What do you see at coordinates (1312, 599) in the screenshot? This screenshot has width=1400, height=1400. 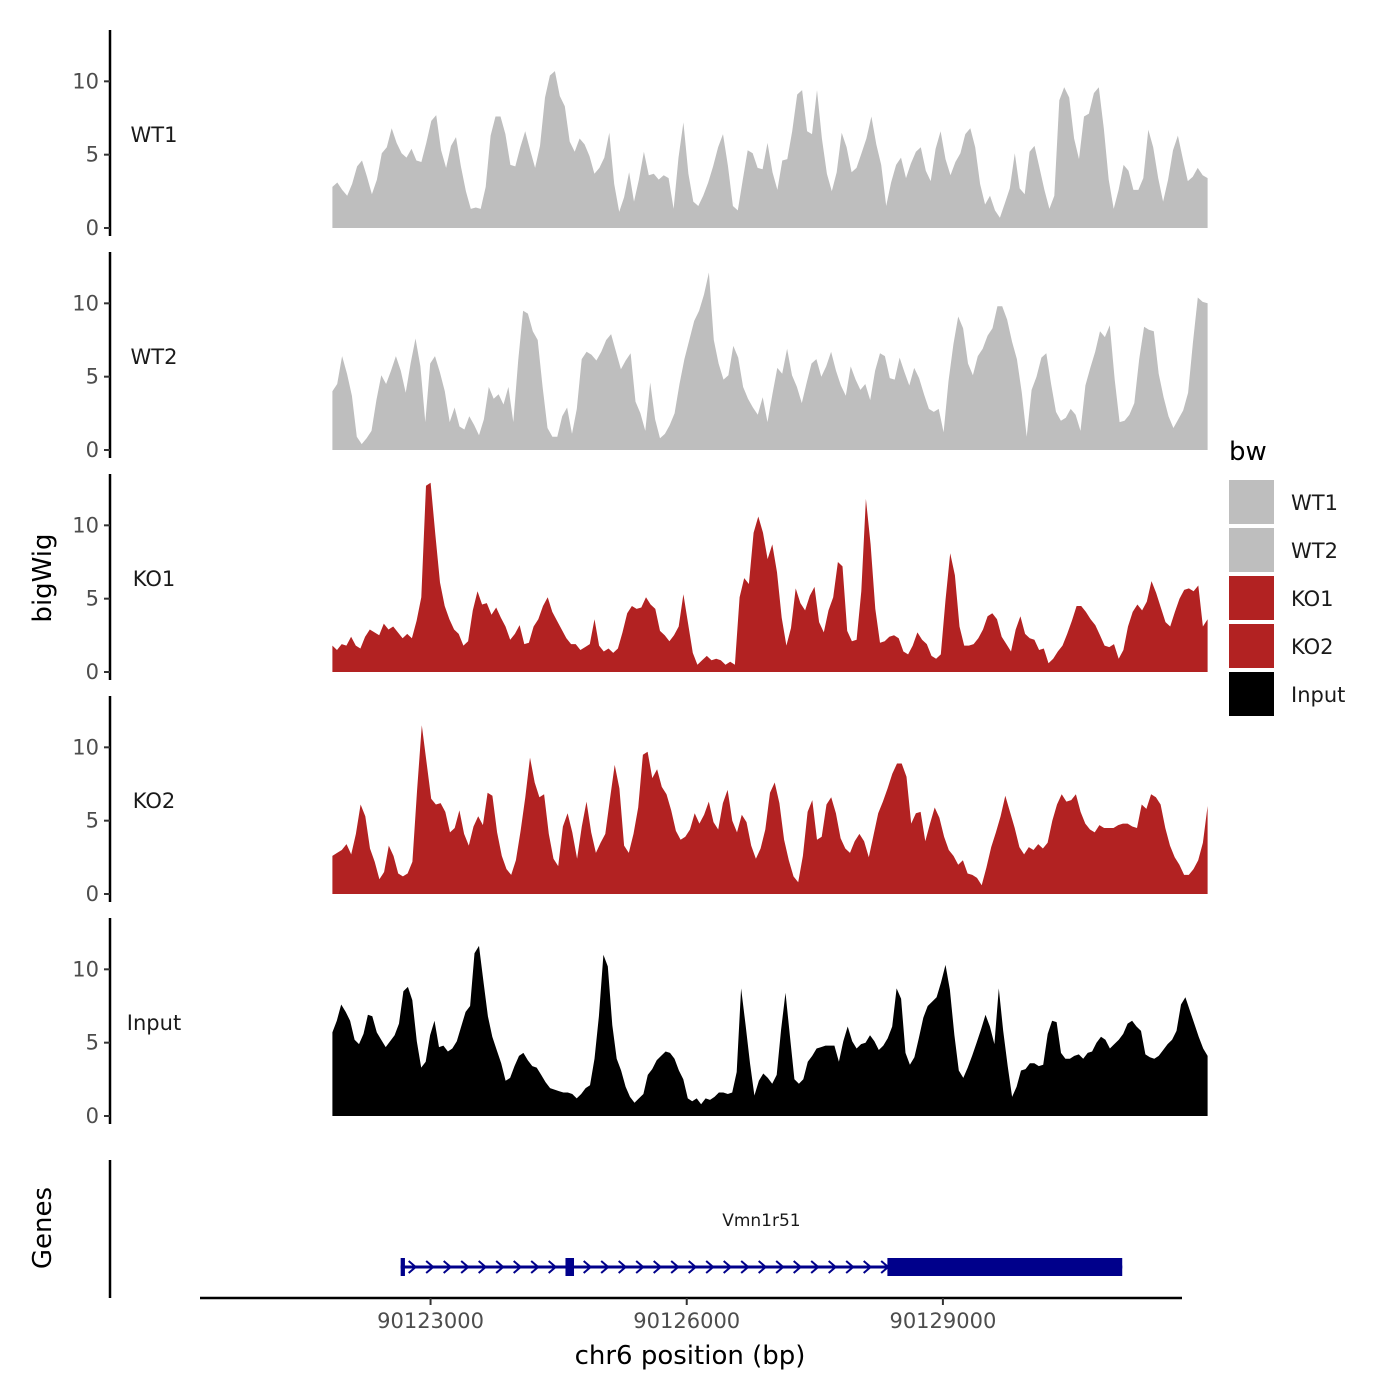 I see `legend-label-ko1: KO1` at bounding box center [1312, 599].